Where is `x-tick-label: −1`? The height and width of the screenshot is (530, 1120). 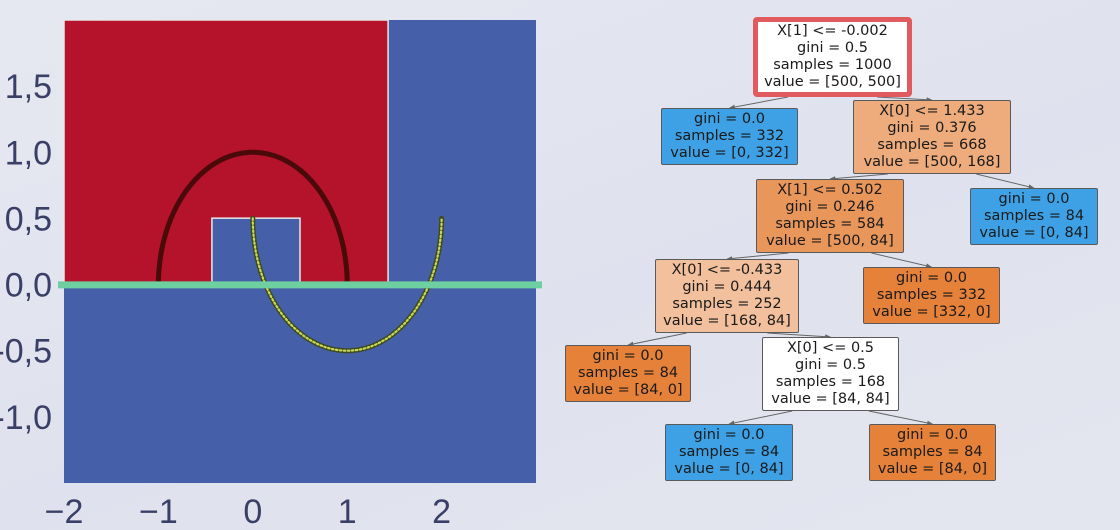 x-tick-label: −1 is located at coordinates (158, 511).